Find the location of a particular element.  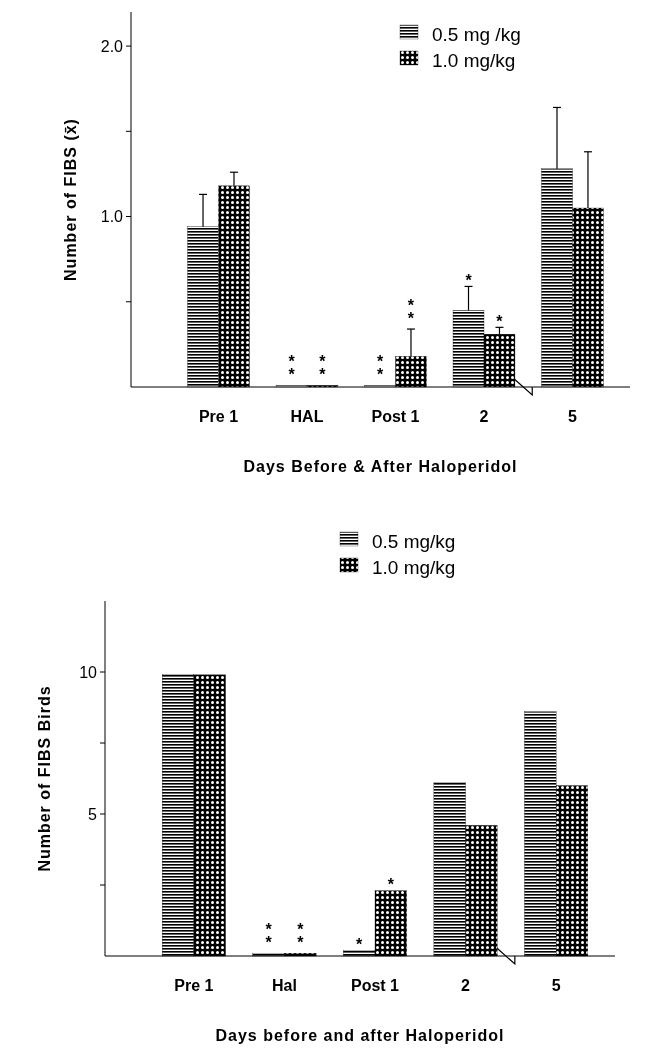

y-tick-label: 2.0 is located at coordinates (112, 46).